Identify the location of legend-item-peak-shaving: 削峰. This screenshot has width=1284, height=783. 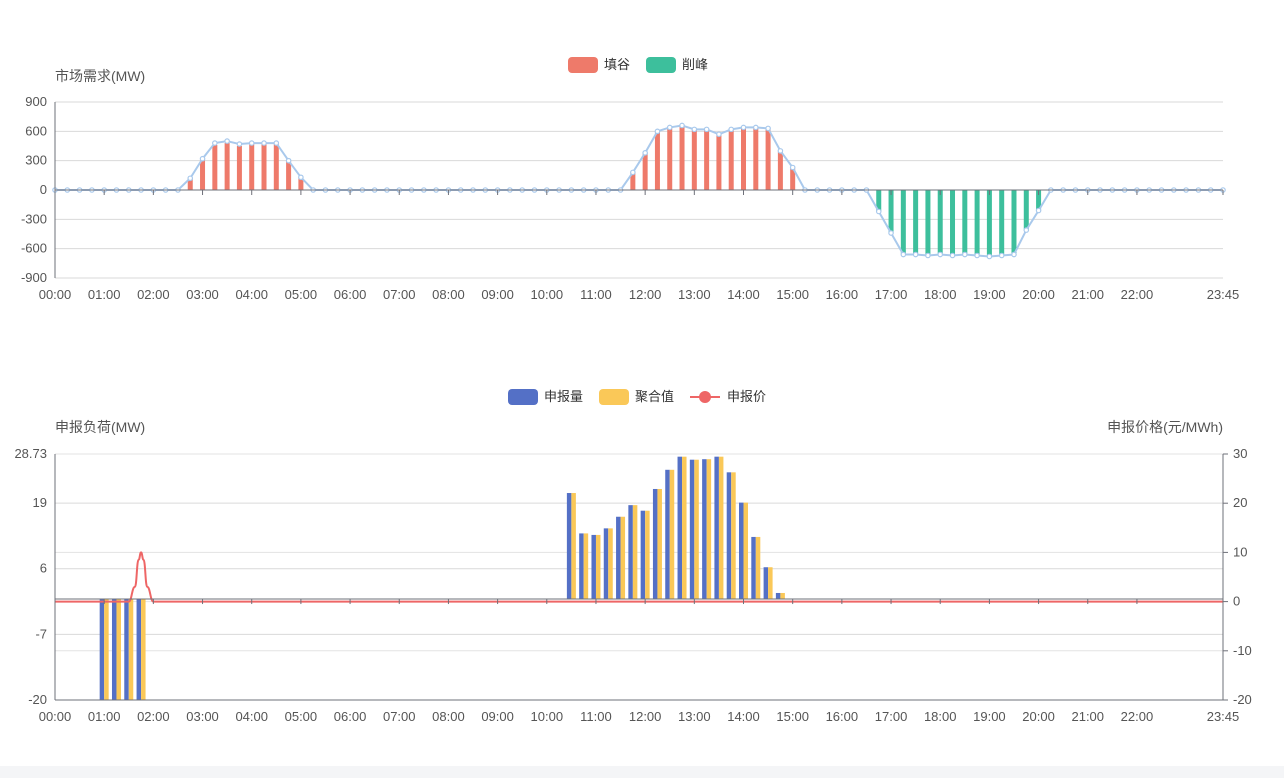
(677, 65).